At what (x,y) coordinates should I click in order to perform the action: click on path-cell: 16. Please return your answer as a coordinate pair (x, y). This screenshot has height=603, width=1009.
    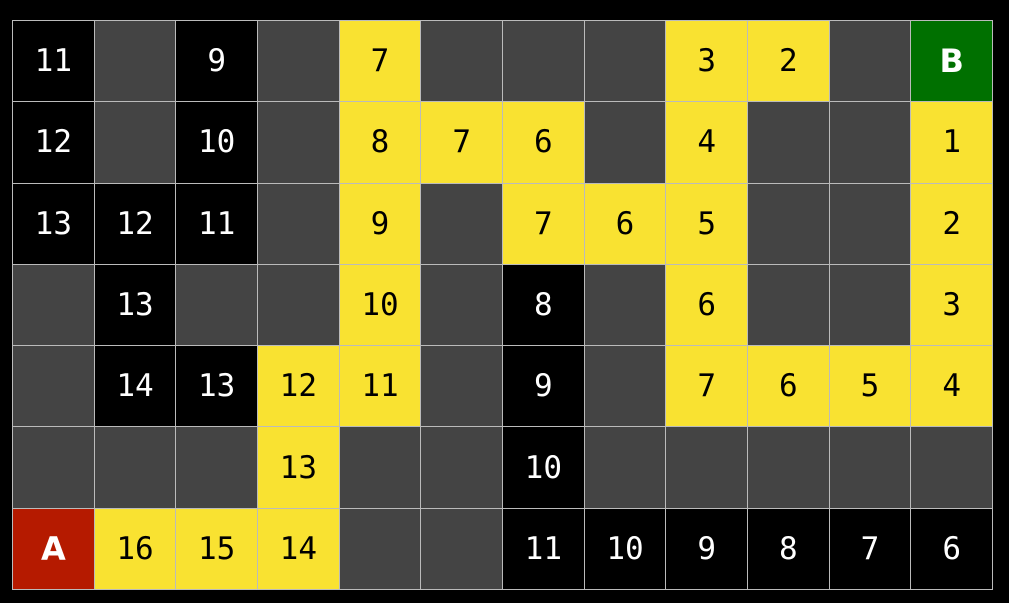
    Looking at the image, I should click on (135, 549).